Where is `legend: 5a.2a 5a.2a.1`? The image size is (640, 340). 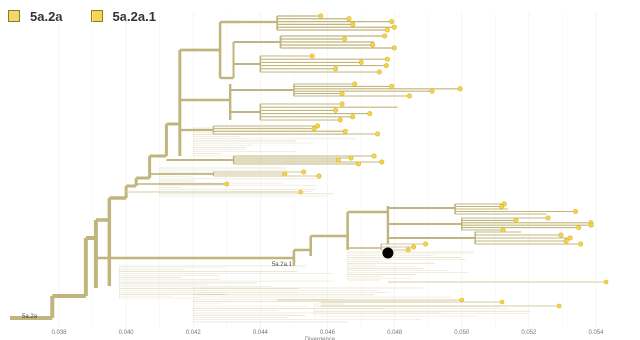
legend: 5a.2a 5a.2a.1 is located at coordinates (96, 16).